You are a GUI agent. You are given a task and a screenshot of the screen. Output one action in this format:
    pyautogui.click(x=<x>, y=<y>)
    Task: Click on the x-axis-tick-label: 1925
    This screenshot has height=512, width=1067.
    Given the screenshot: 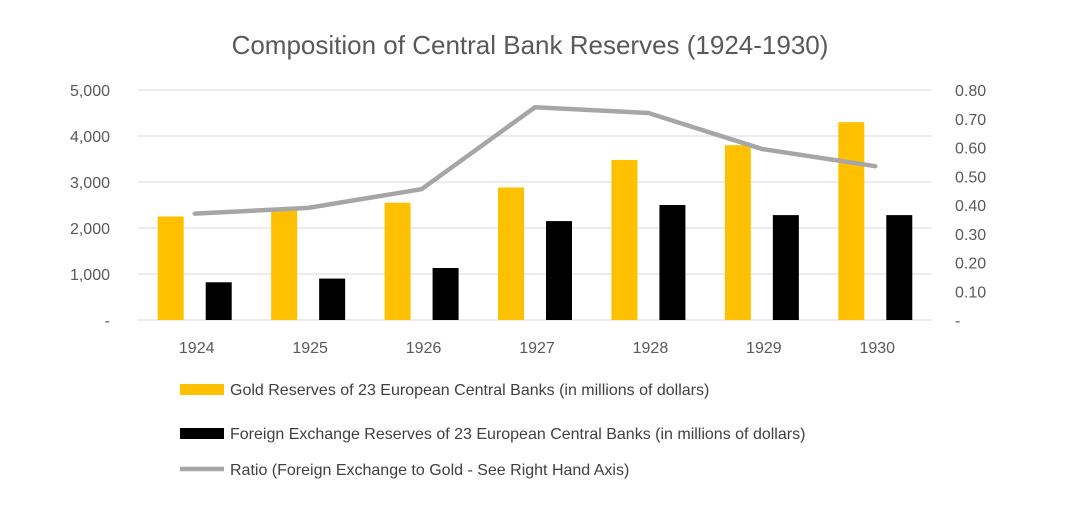 What is the action you would take?
    pyautogui.click(x=310, y=348)
    